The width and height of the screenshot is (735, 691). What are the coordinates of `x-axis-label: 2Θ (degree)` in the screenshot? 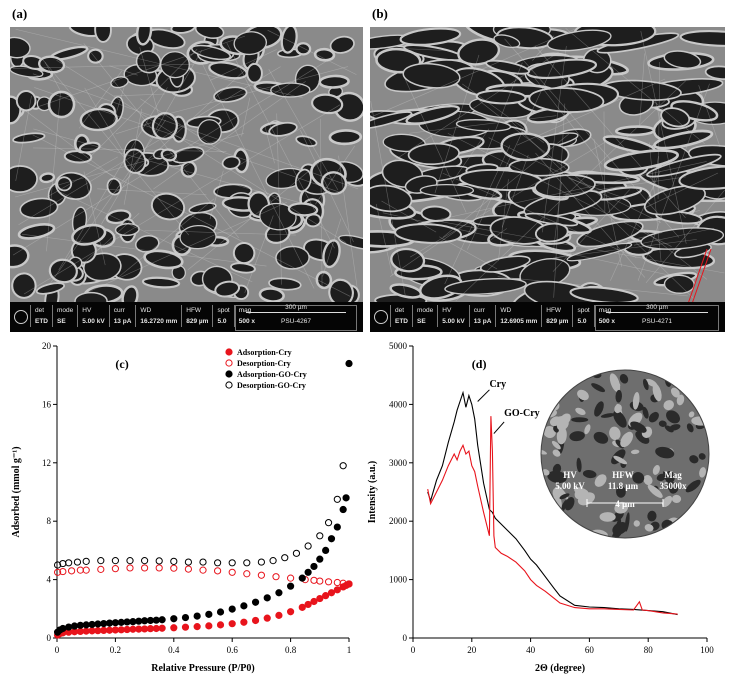 It's located at (560, 668).